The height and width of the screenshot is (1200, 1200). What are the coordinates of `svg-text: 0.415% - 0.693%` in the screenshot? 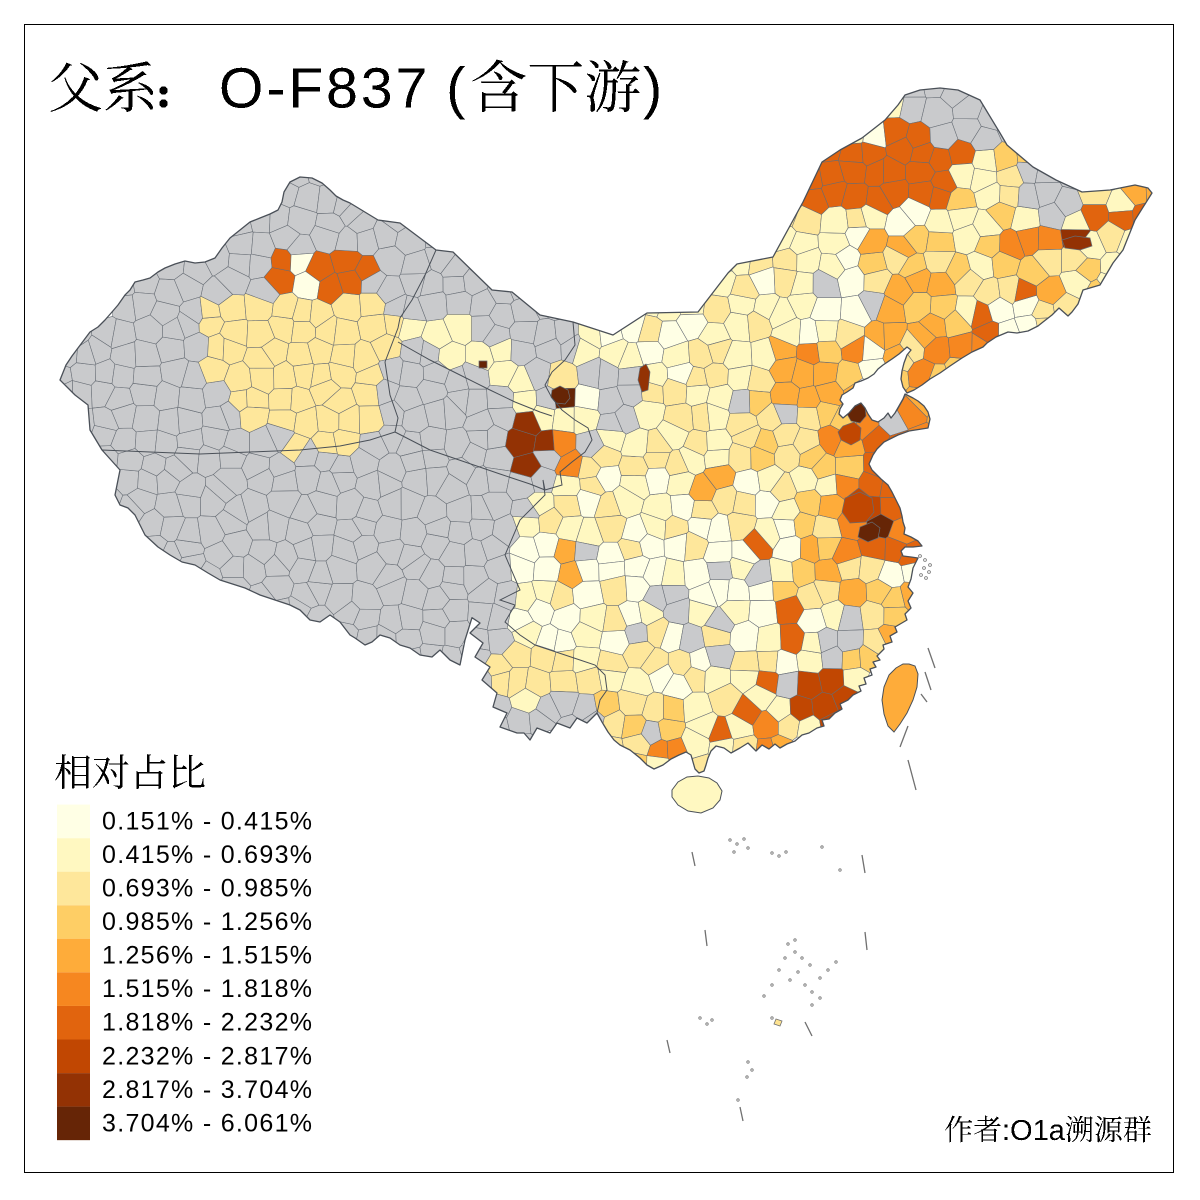 It's located at (207, 855).